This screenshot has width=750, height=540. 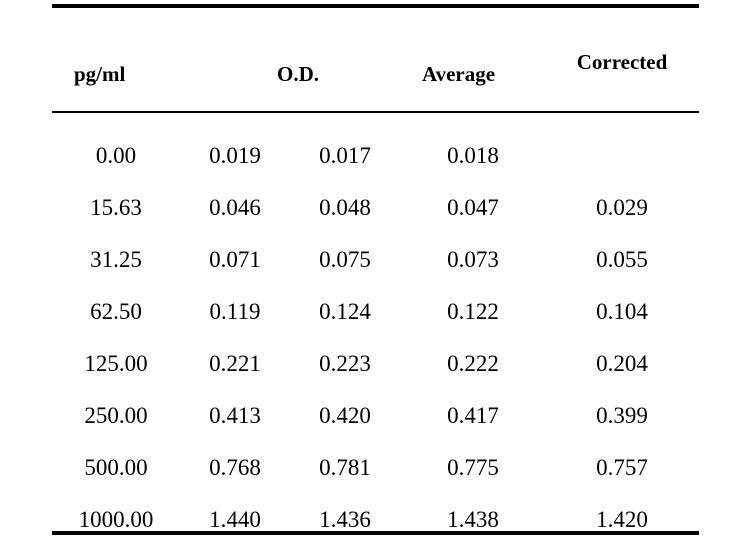 What do you see at coordinates (116, 363) in the screenshot?
I see `cell-concentration: 125.00` at bounding box center [116, 363].